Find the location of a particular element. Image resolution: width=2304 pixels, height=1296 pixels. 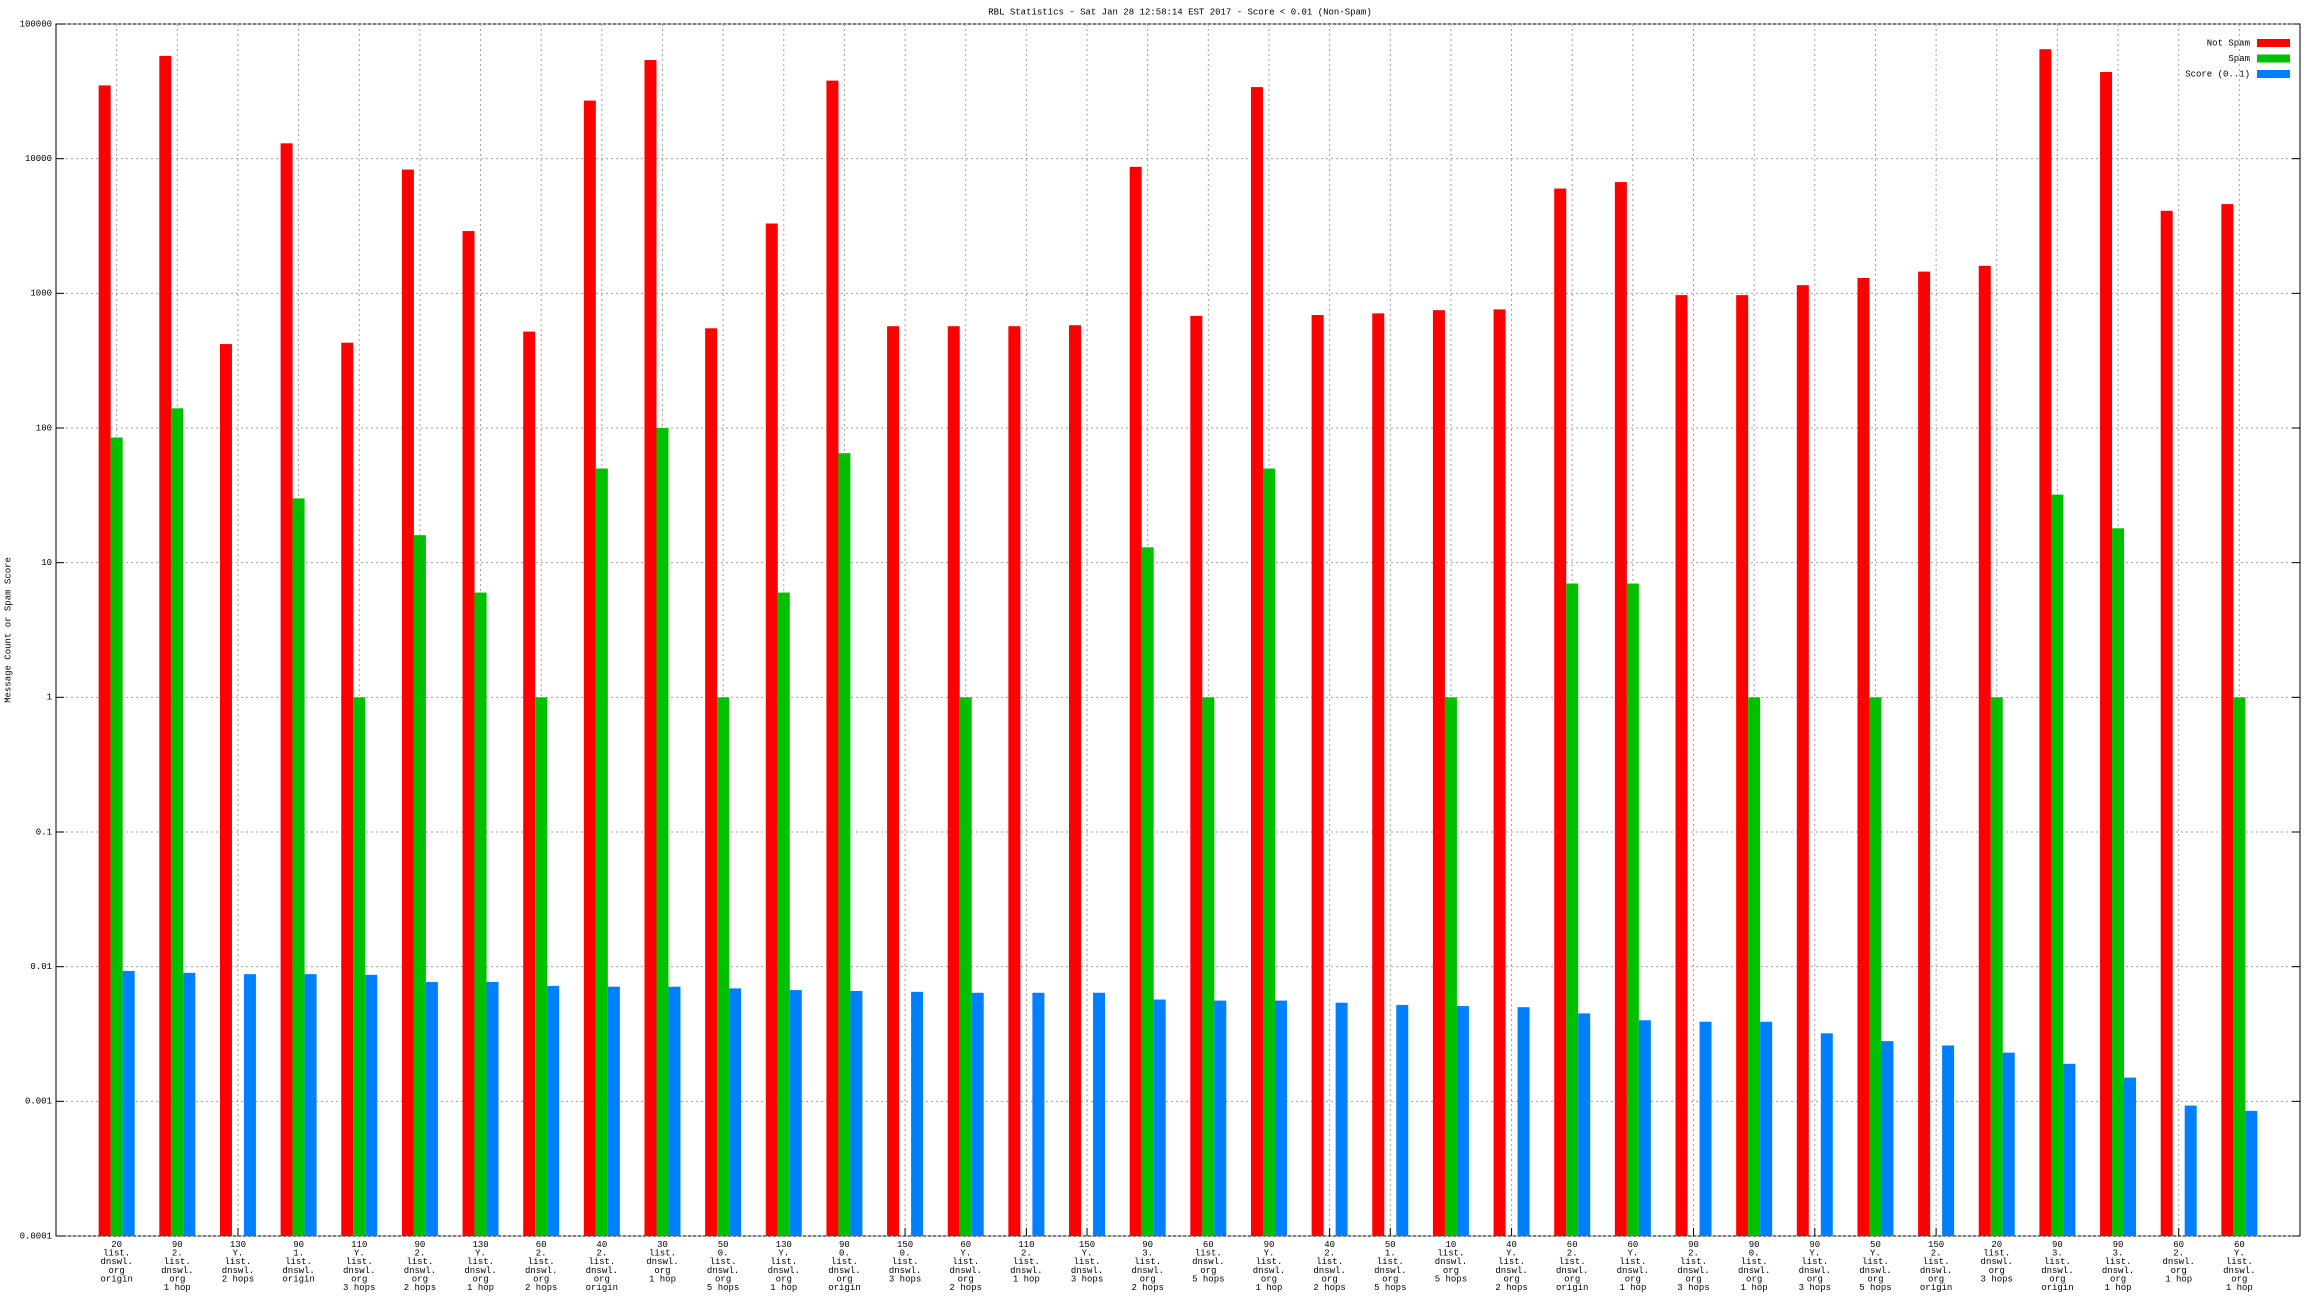

x-tick-label-line: 20 is located at coordinates (116, 1245).